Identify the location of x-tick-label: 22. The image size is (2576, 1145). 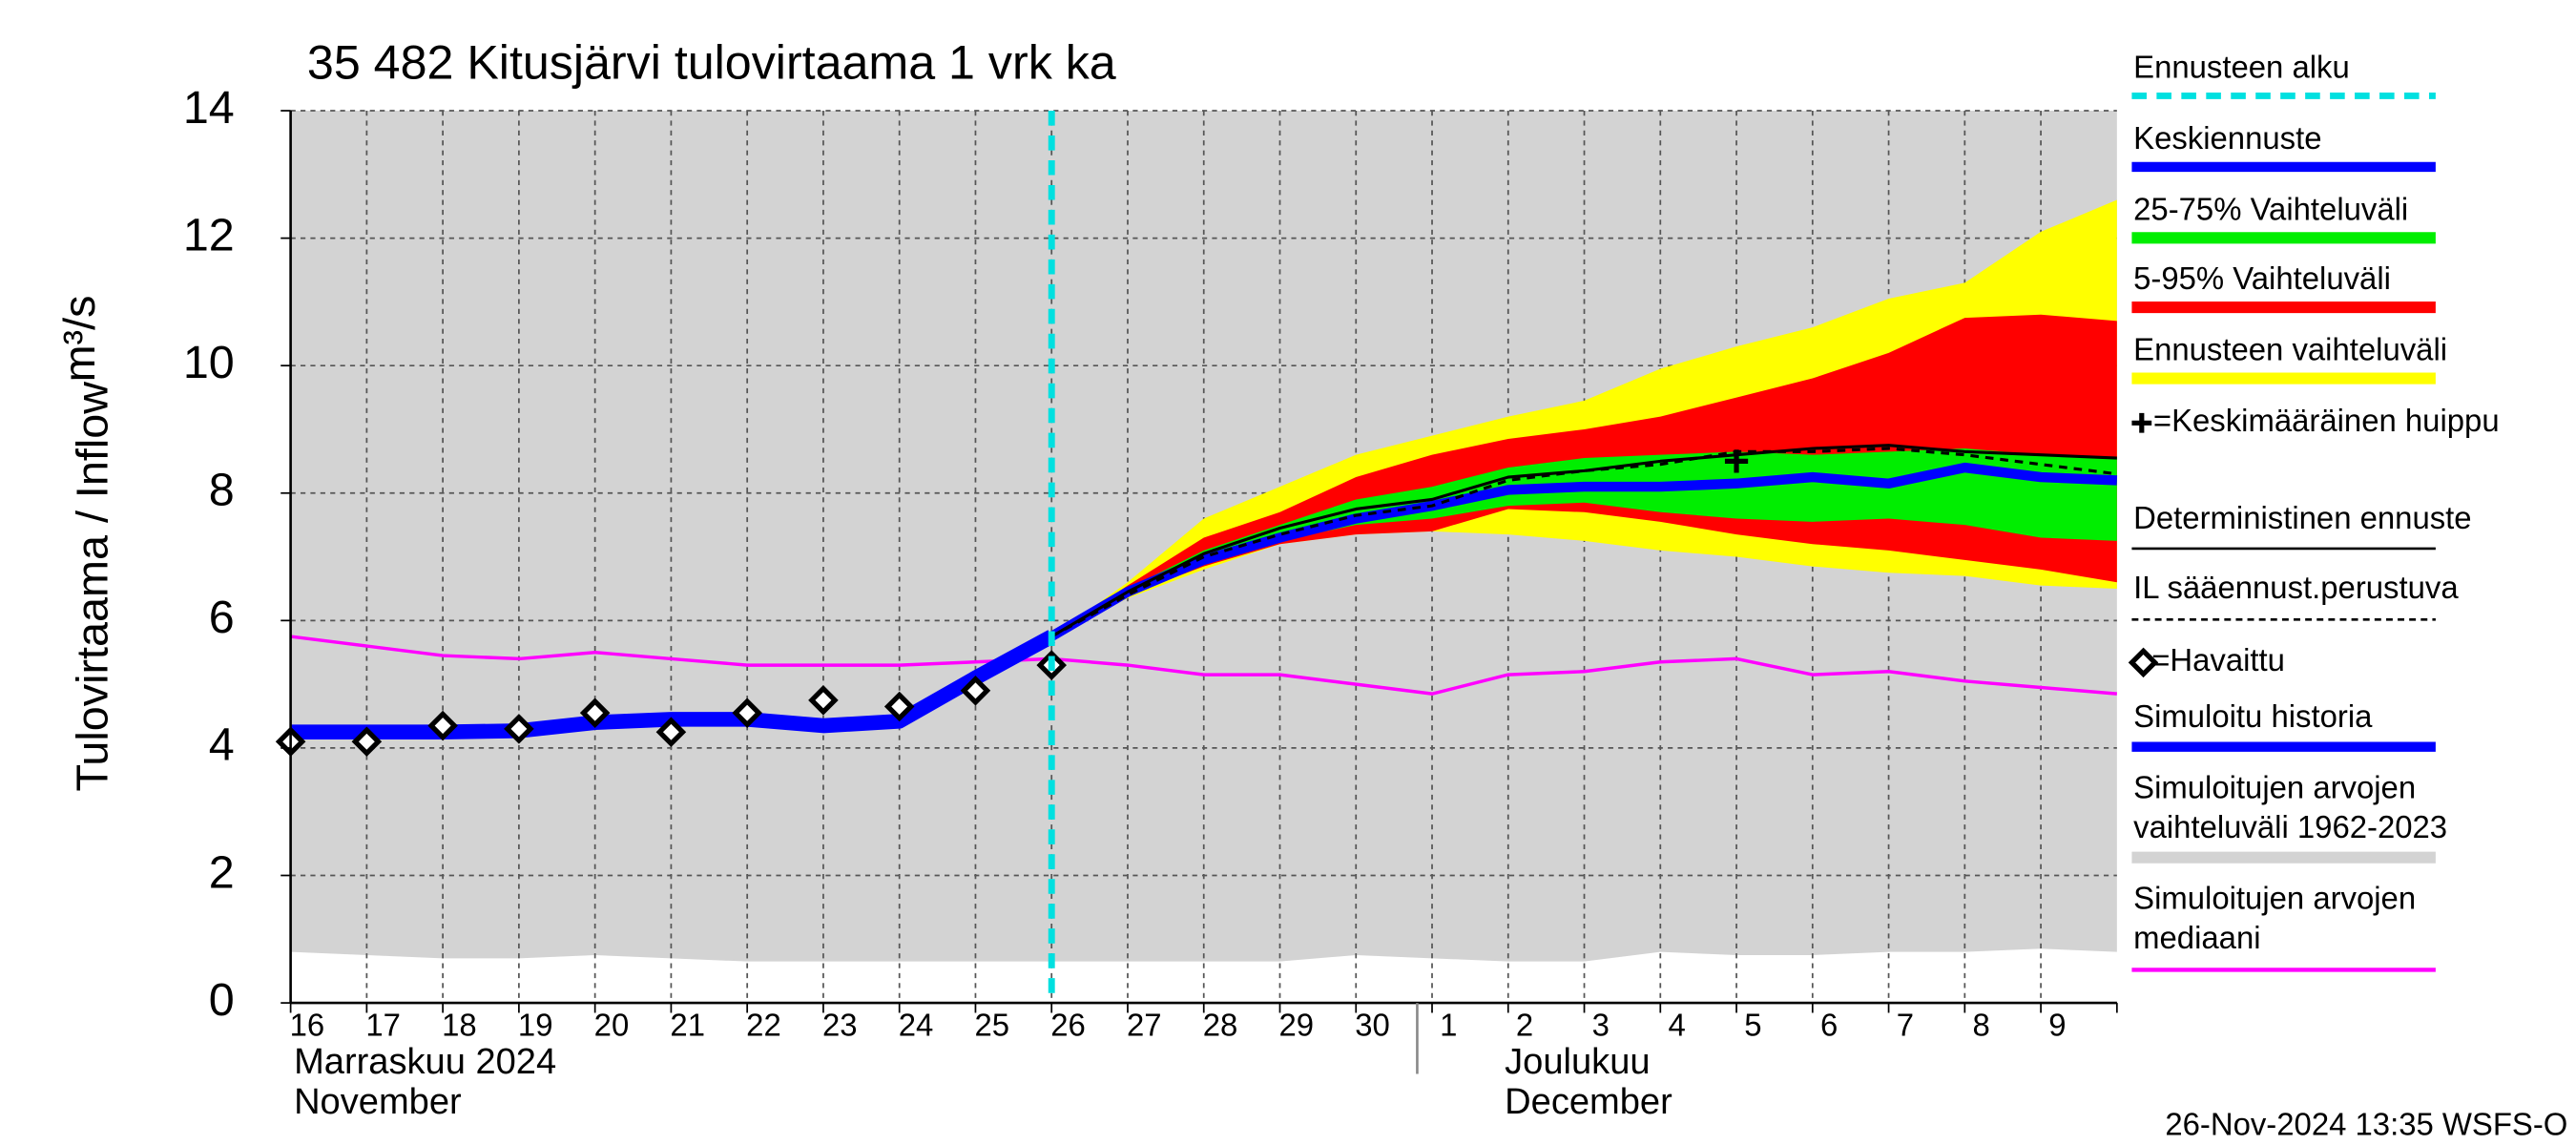
(763, 1025).